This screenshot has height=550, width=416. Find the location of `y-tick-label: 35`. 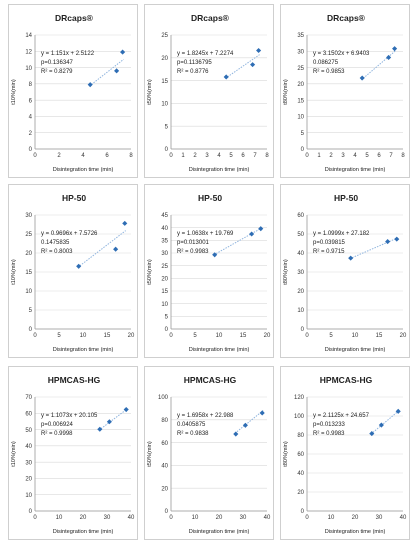

y-tick-label: 35 is located at coordinates (300, 36).